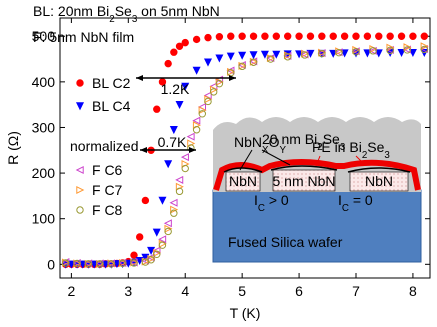 This screenshot has height=327, width=437. Describe the element at coordinates (248, 142) in the screenshot. I see `oxide-label-part: NbN` at that location.